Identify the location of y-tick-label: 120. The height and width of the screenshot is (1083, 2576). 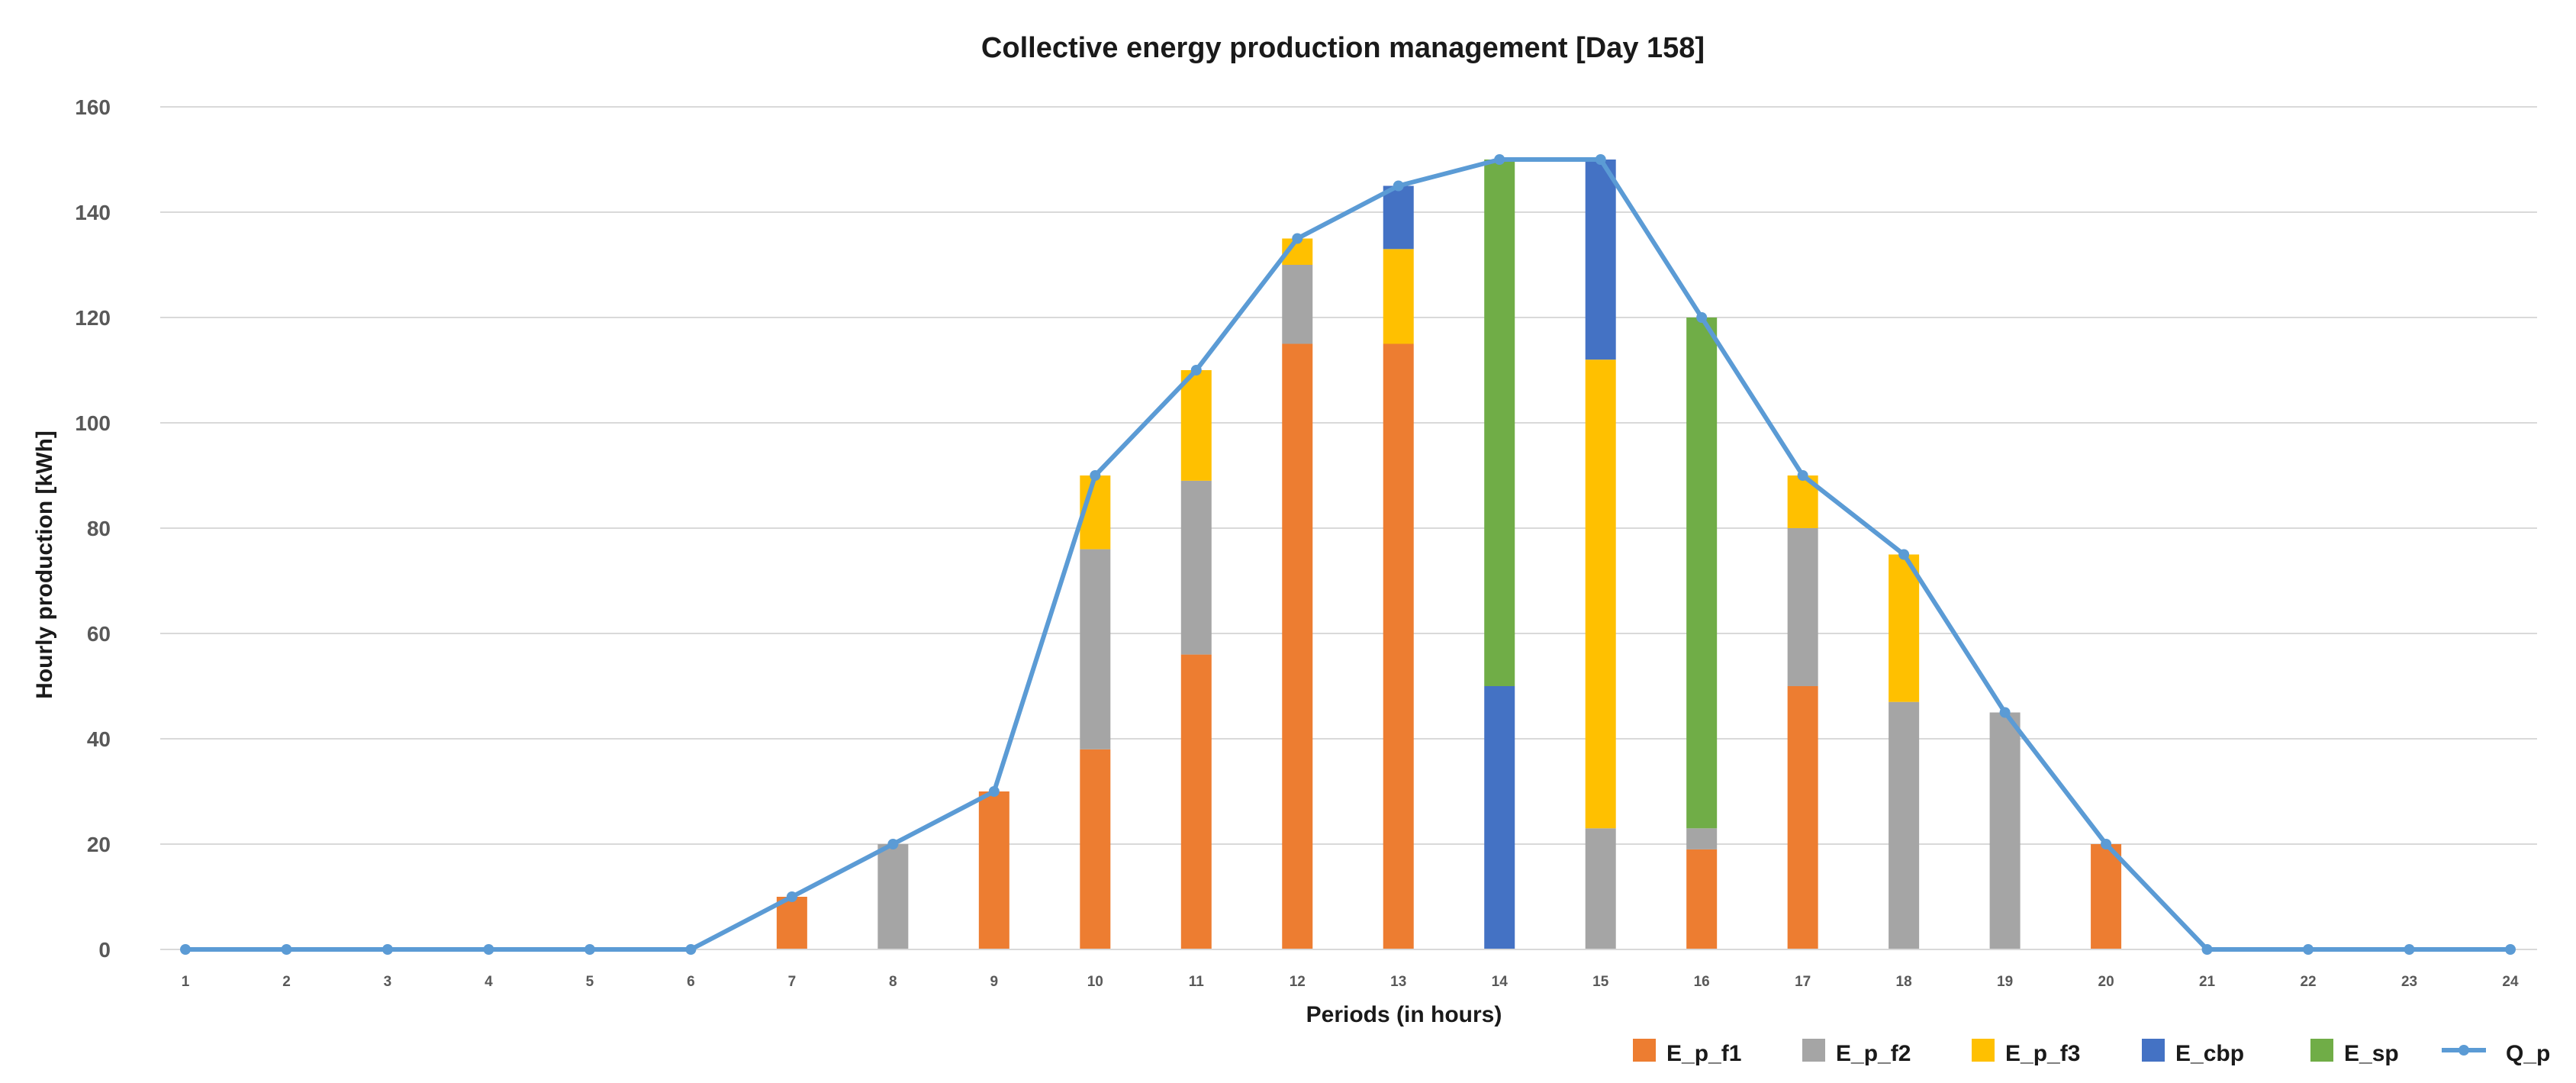
(93, 318).